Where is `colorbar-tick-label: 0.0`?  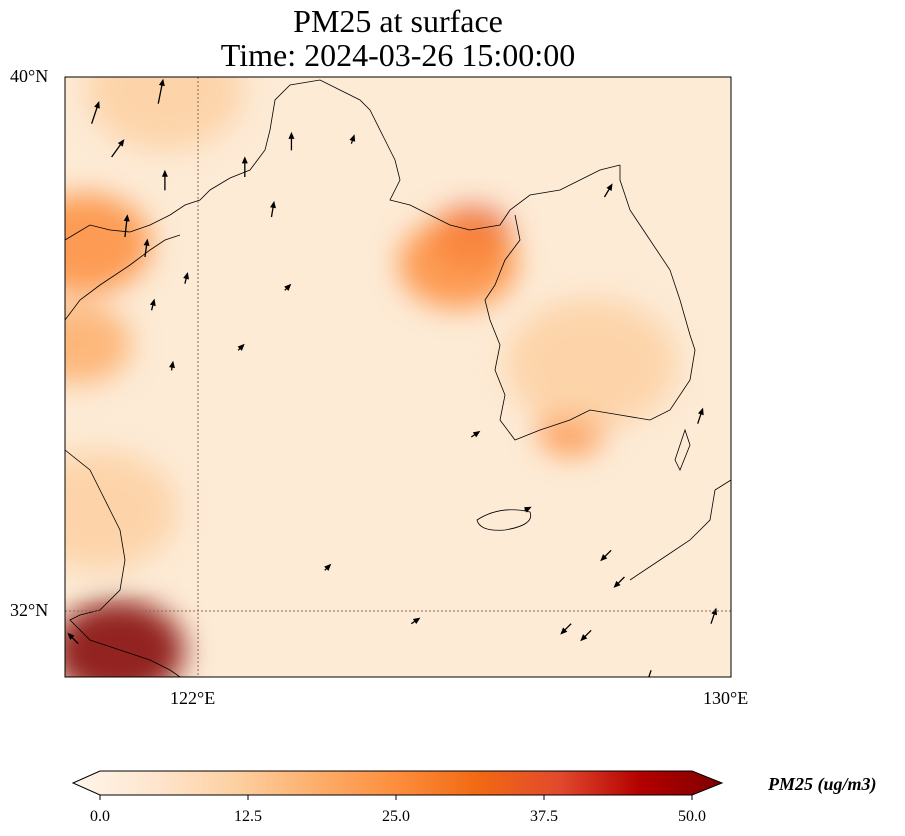 colorbar-tick-label: 0.0 is located at coordinates (100, 816).